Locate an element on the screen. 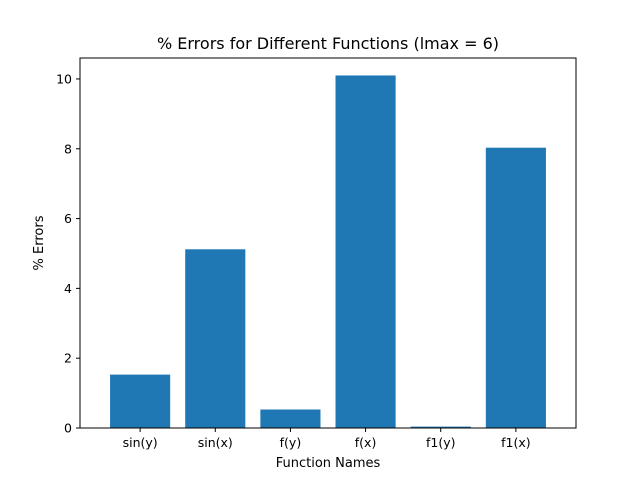 The width and height of the screenshot is (640, 480). bar-sin(y) is located at coordinates (140, 401).